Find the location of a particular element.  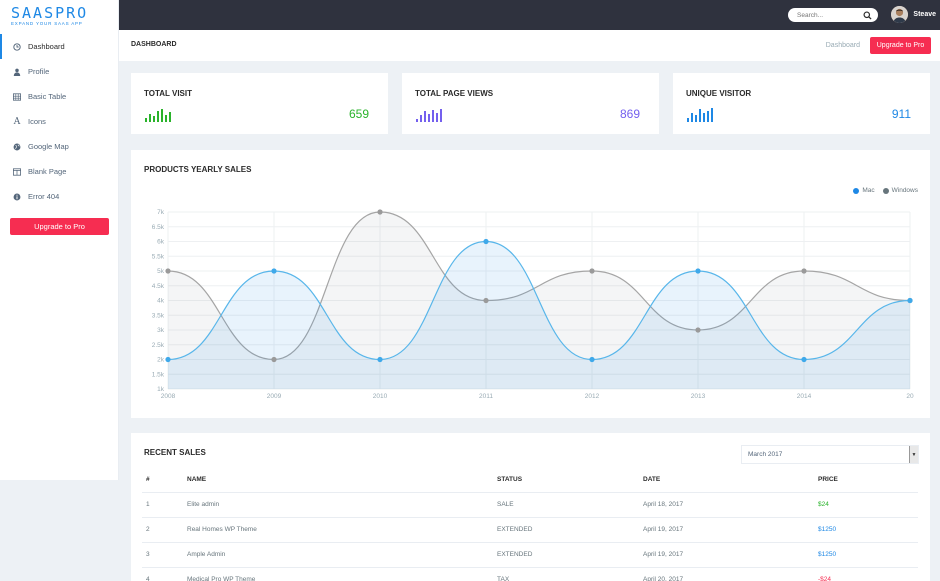

sidebar-item-google-map: Google Map is located at coordinates (59, 146).